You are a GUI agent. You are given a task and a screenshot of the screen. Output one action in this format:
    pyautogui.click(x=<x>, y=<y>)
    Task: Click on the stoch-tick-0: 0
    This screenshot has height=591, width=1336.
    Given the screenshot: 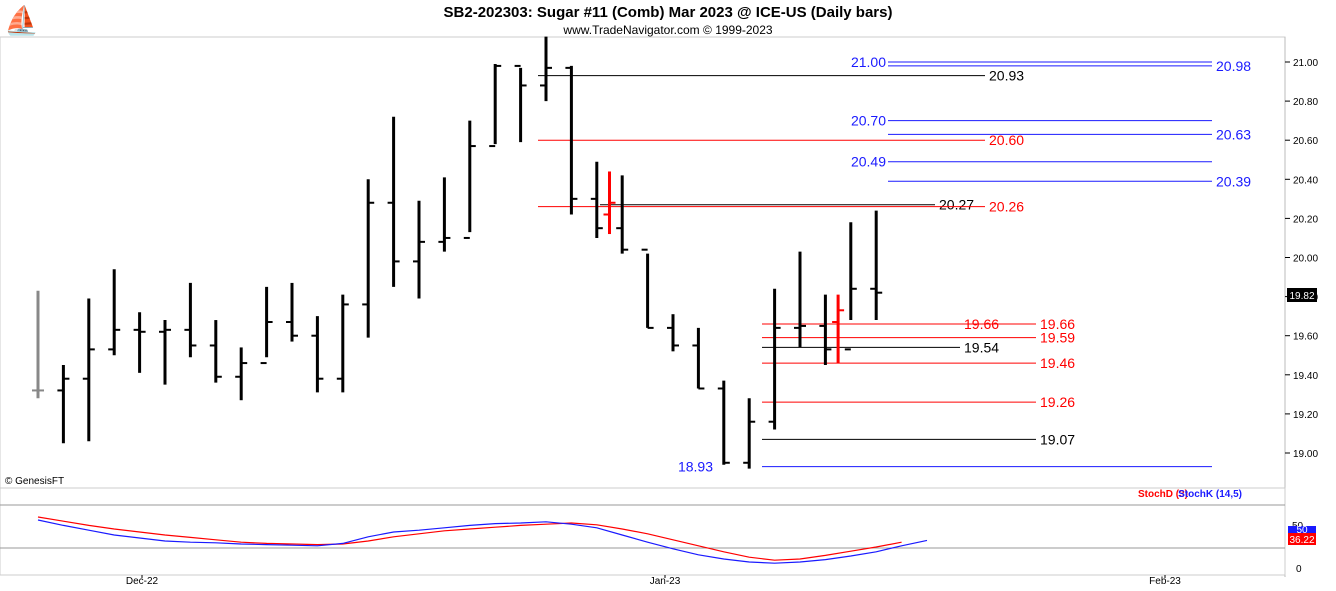 What is the action you would take?
    pyautogui.click(x=1299, y=569)
    